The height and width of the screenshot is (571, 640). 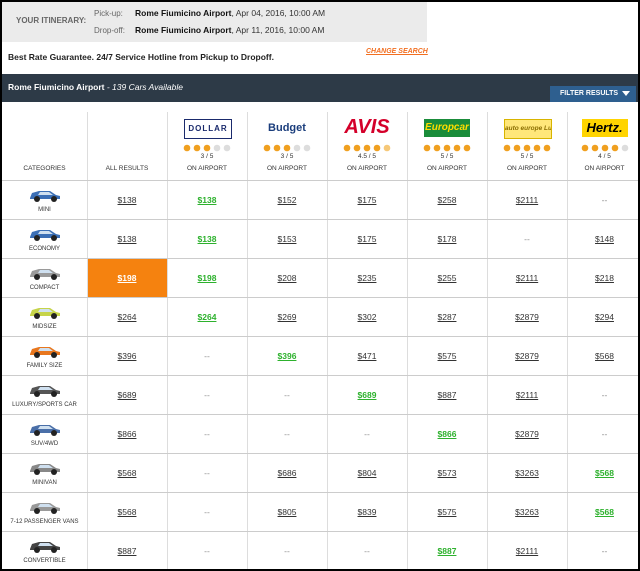 I want to click on vendor-price: $148, so click(x=603, y=239).